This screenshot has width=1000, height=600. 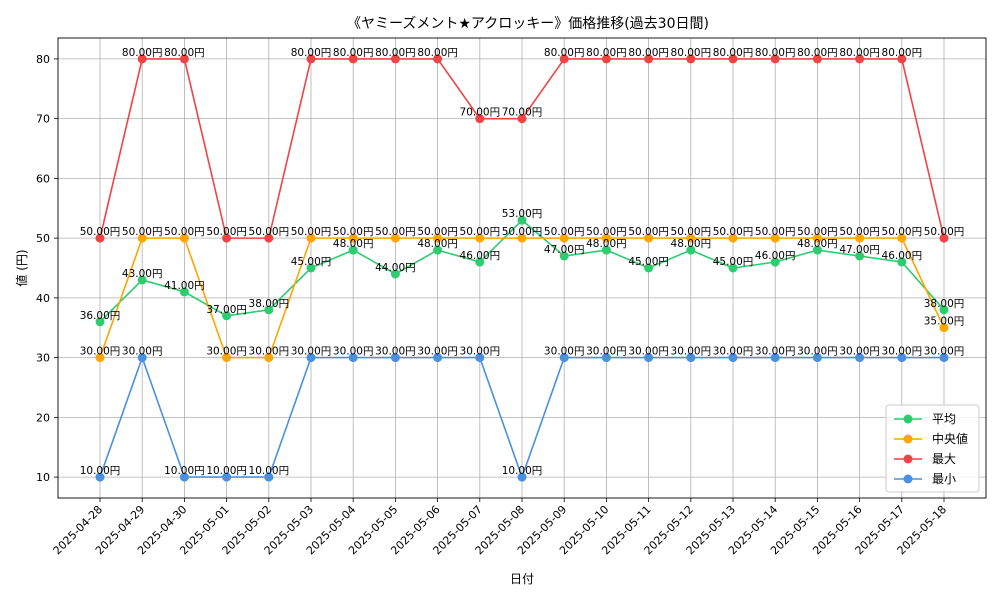 What do you see at coordinates (944, 459) in the screenshot?
I see `legend-entry: 最大` at bounding box center [944, 459].